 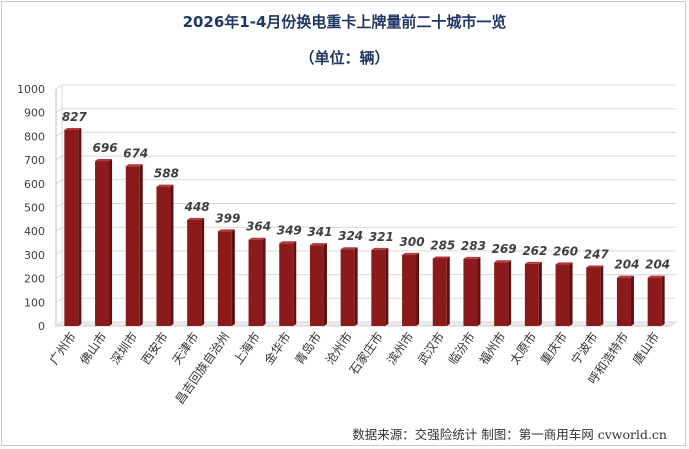 What do you see at coordinates (34, 208) in the screenshot?
I see `y-tick-label: 500` at bounding box center [34, 208].